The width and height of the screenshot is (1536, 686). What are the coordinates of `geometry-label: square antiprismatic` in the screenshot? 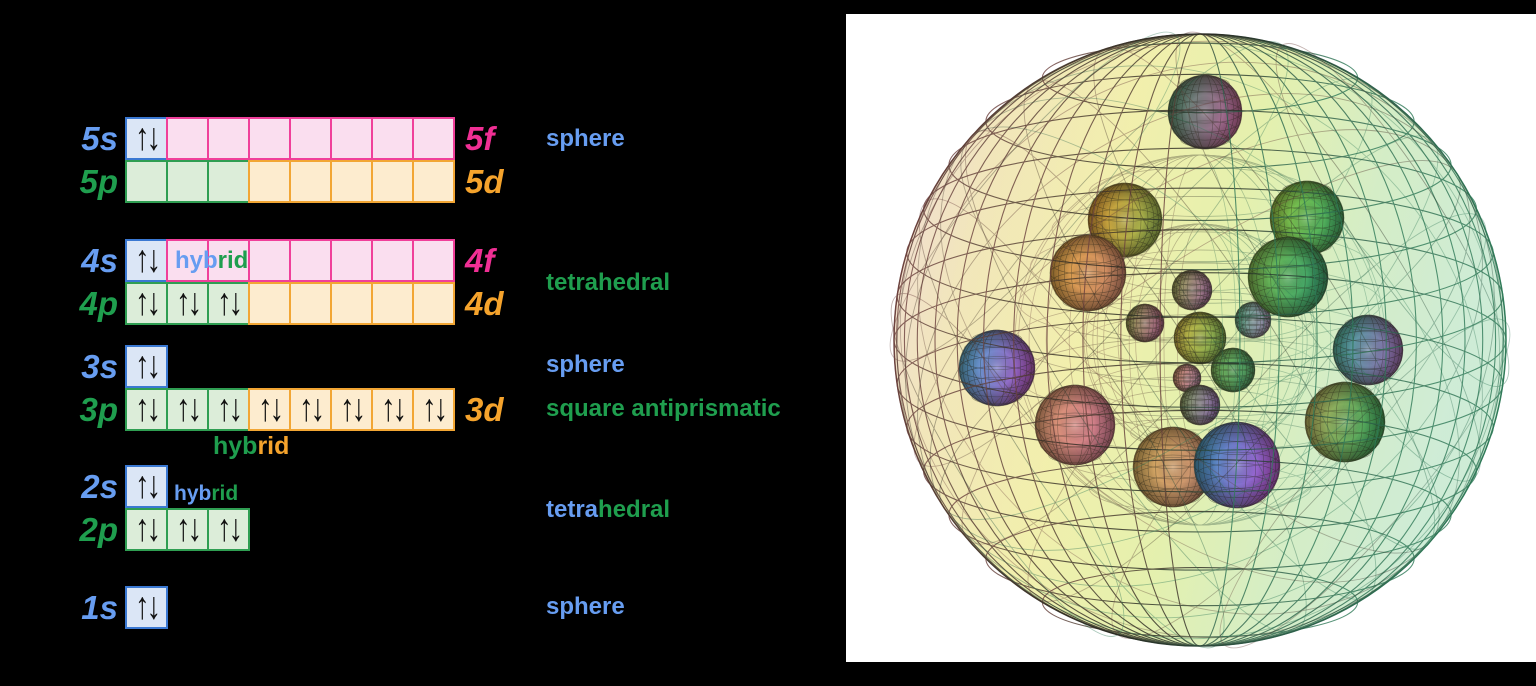 It's located at (663, 409).